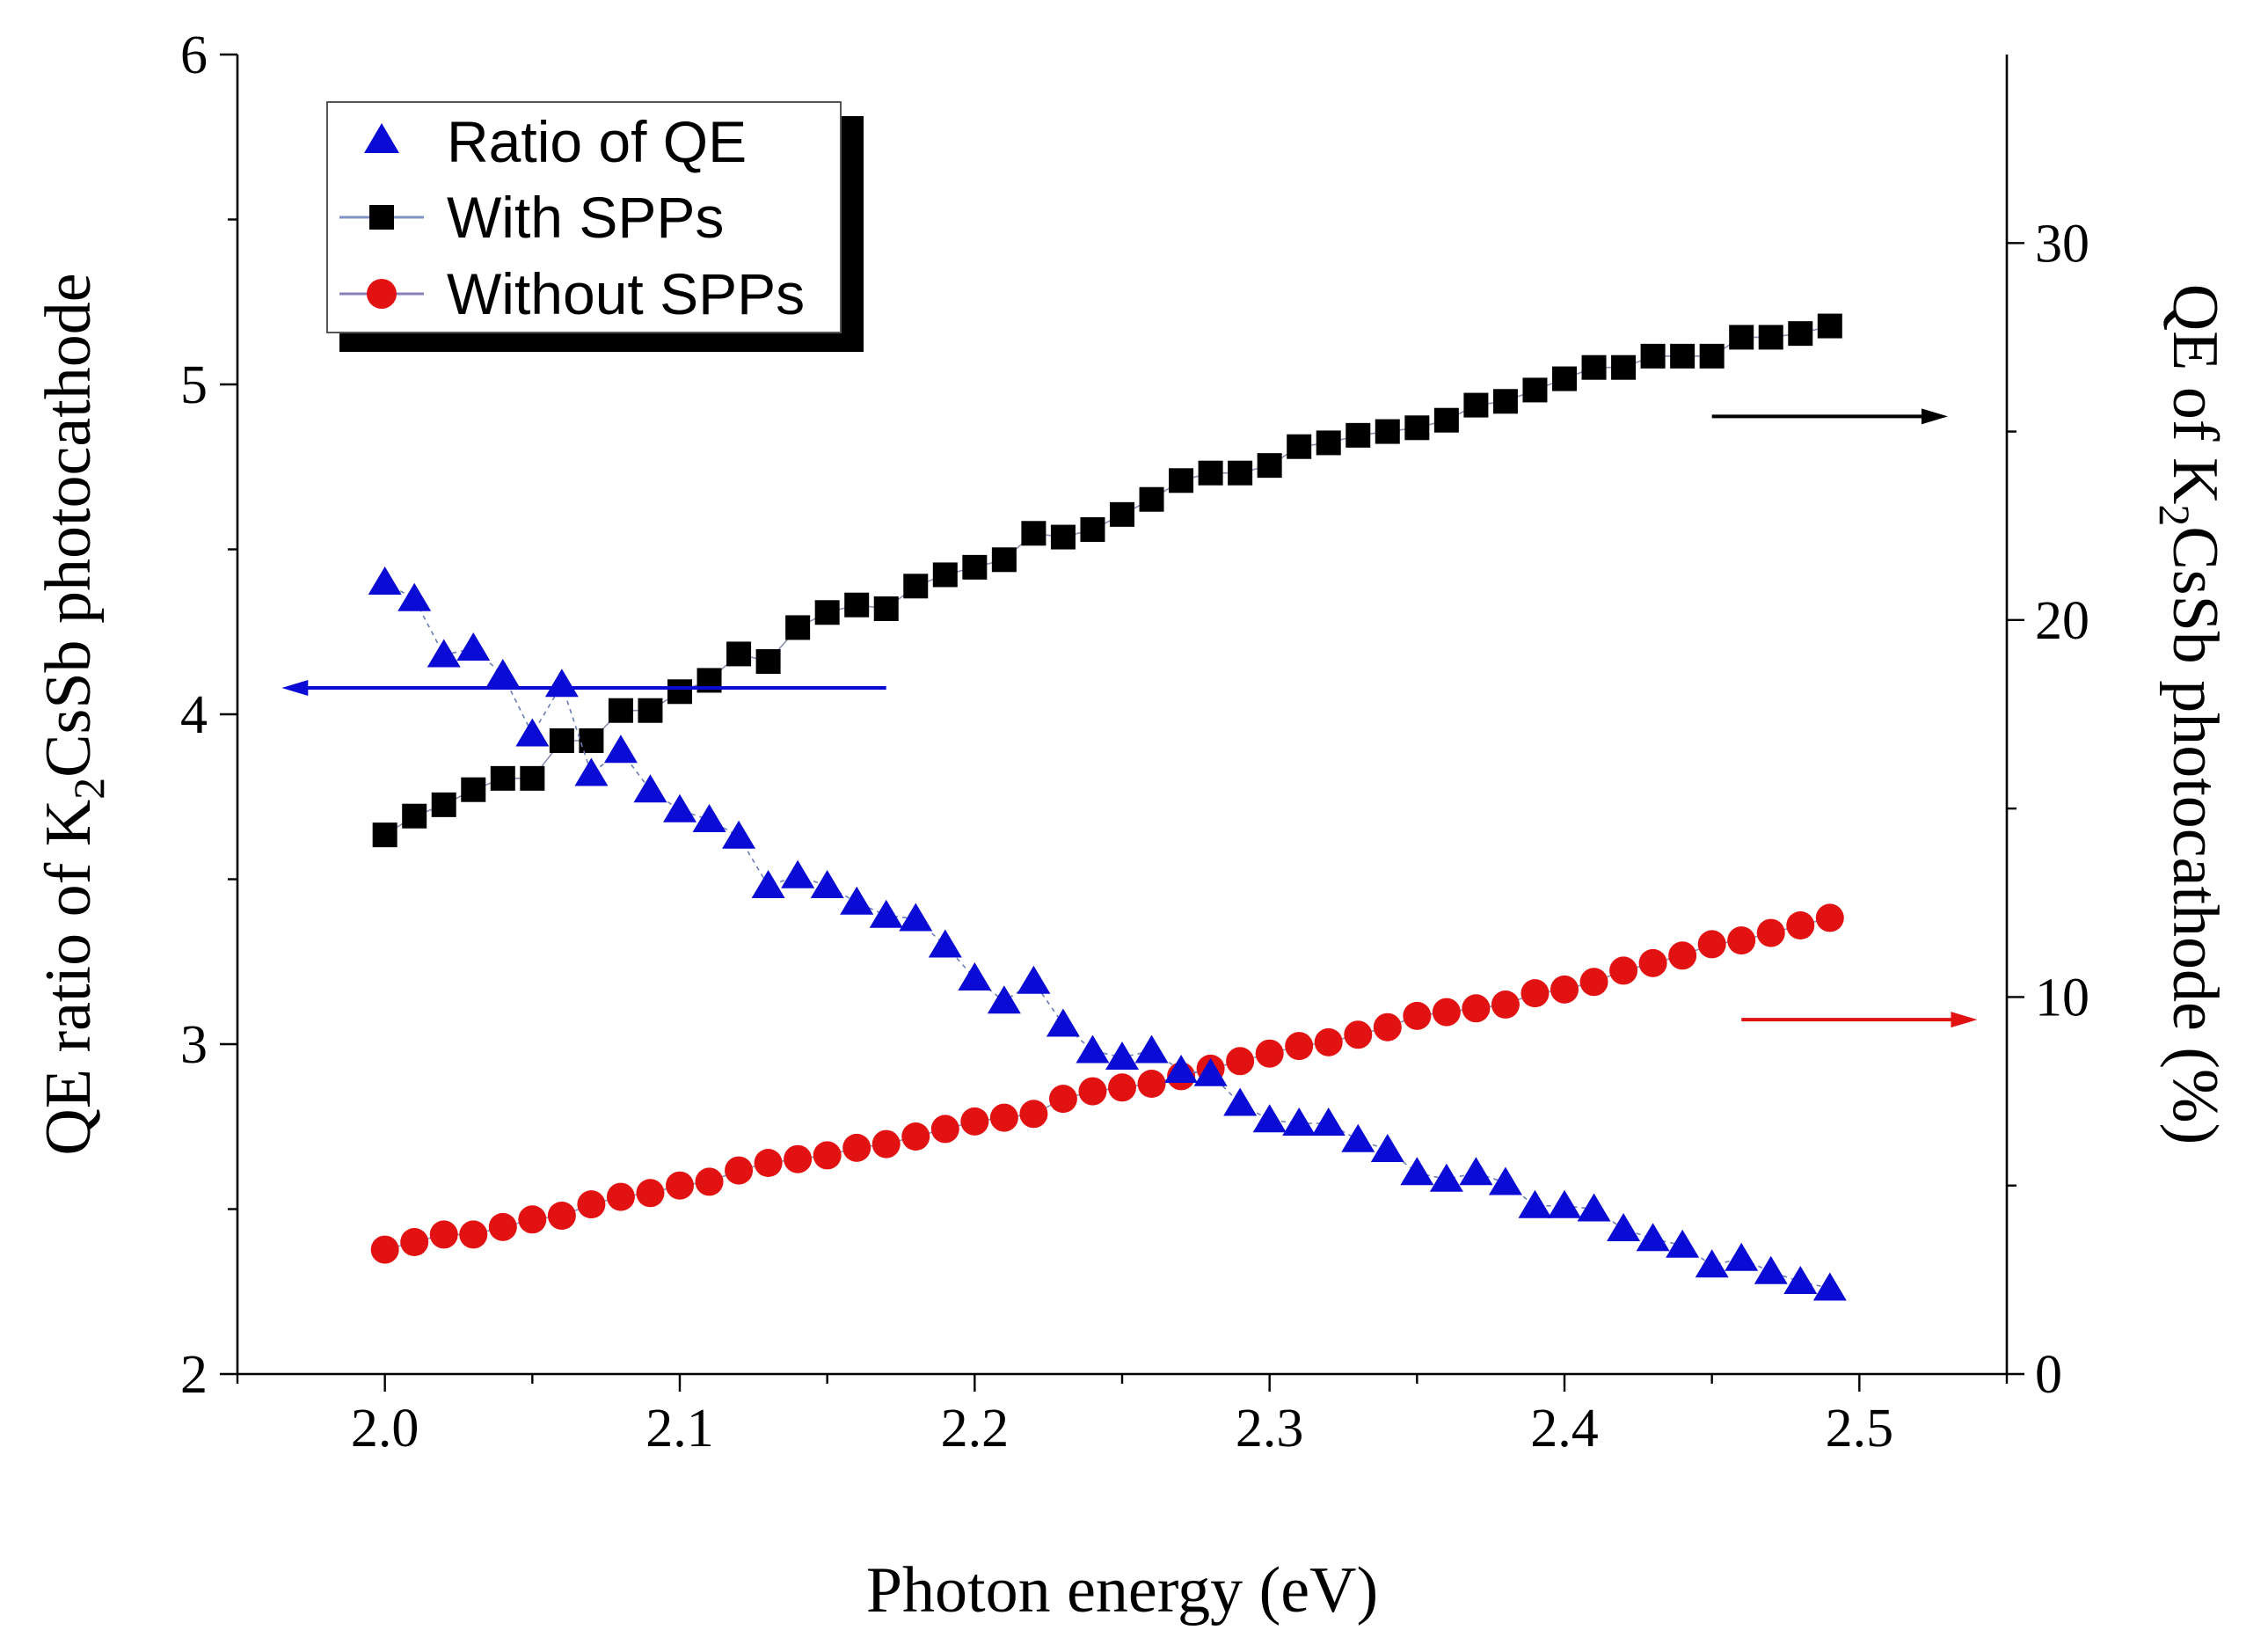 The width and height of the screenshot is (2268, 1652). What do you see at coordinates (382, 294) in the screenshot?
I see `legend-circle-icon` at bounding box center [382, 294].